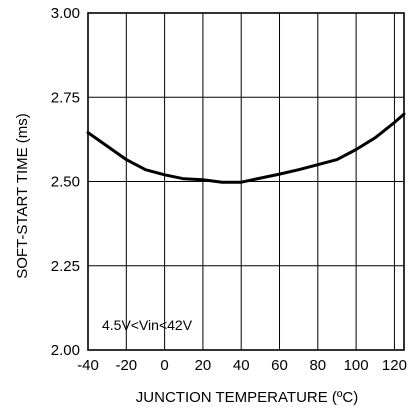 The width and height of the screenshot is (414, 411). I want to click on x-tick-label: 0, so click(164, 365).